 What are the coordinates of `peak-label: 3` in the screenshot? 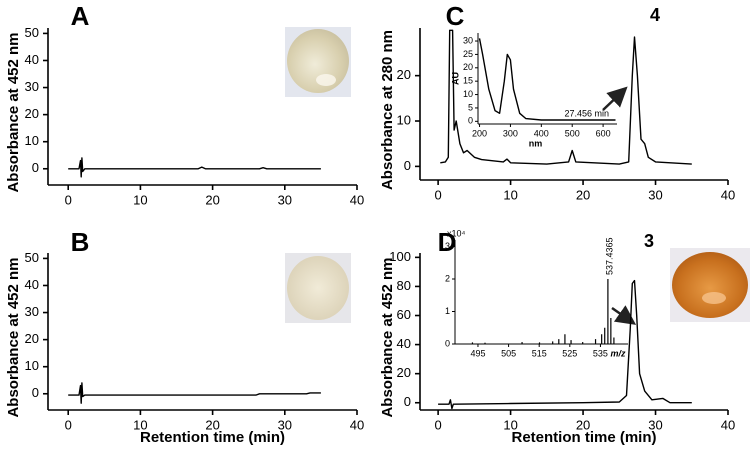 It's located at (649, 241).